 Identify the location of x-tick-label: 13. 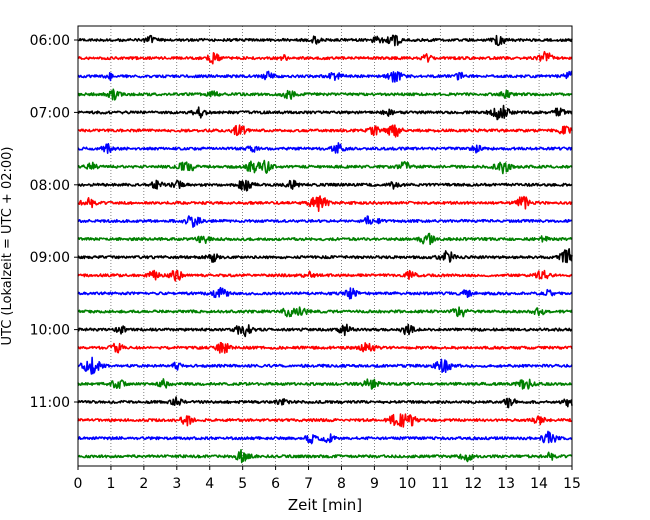
(506, 484).